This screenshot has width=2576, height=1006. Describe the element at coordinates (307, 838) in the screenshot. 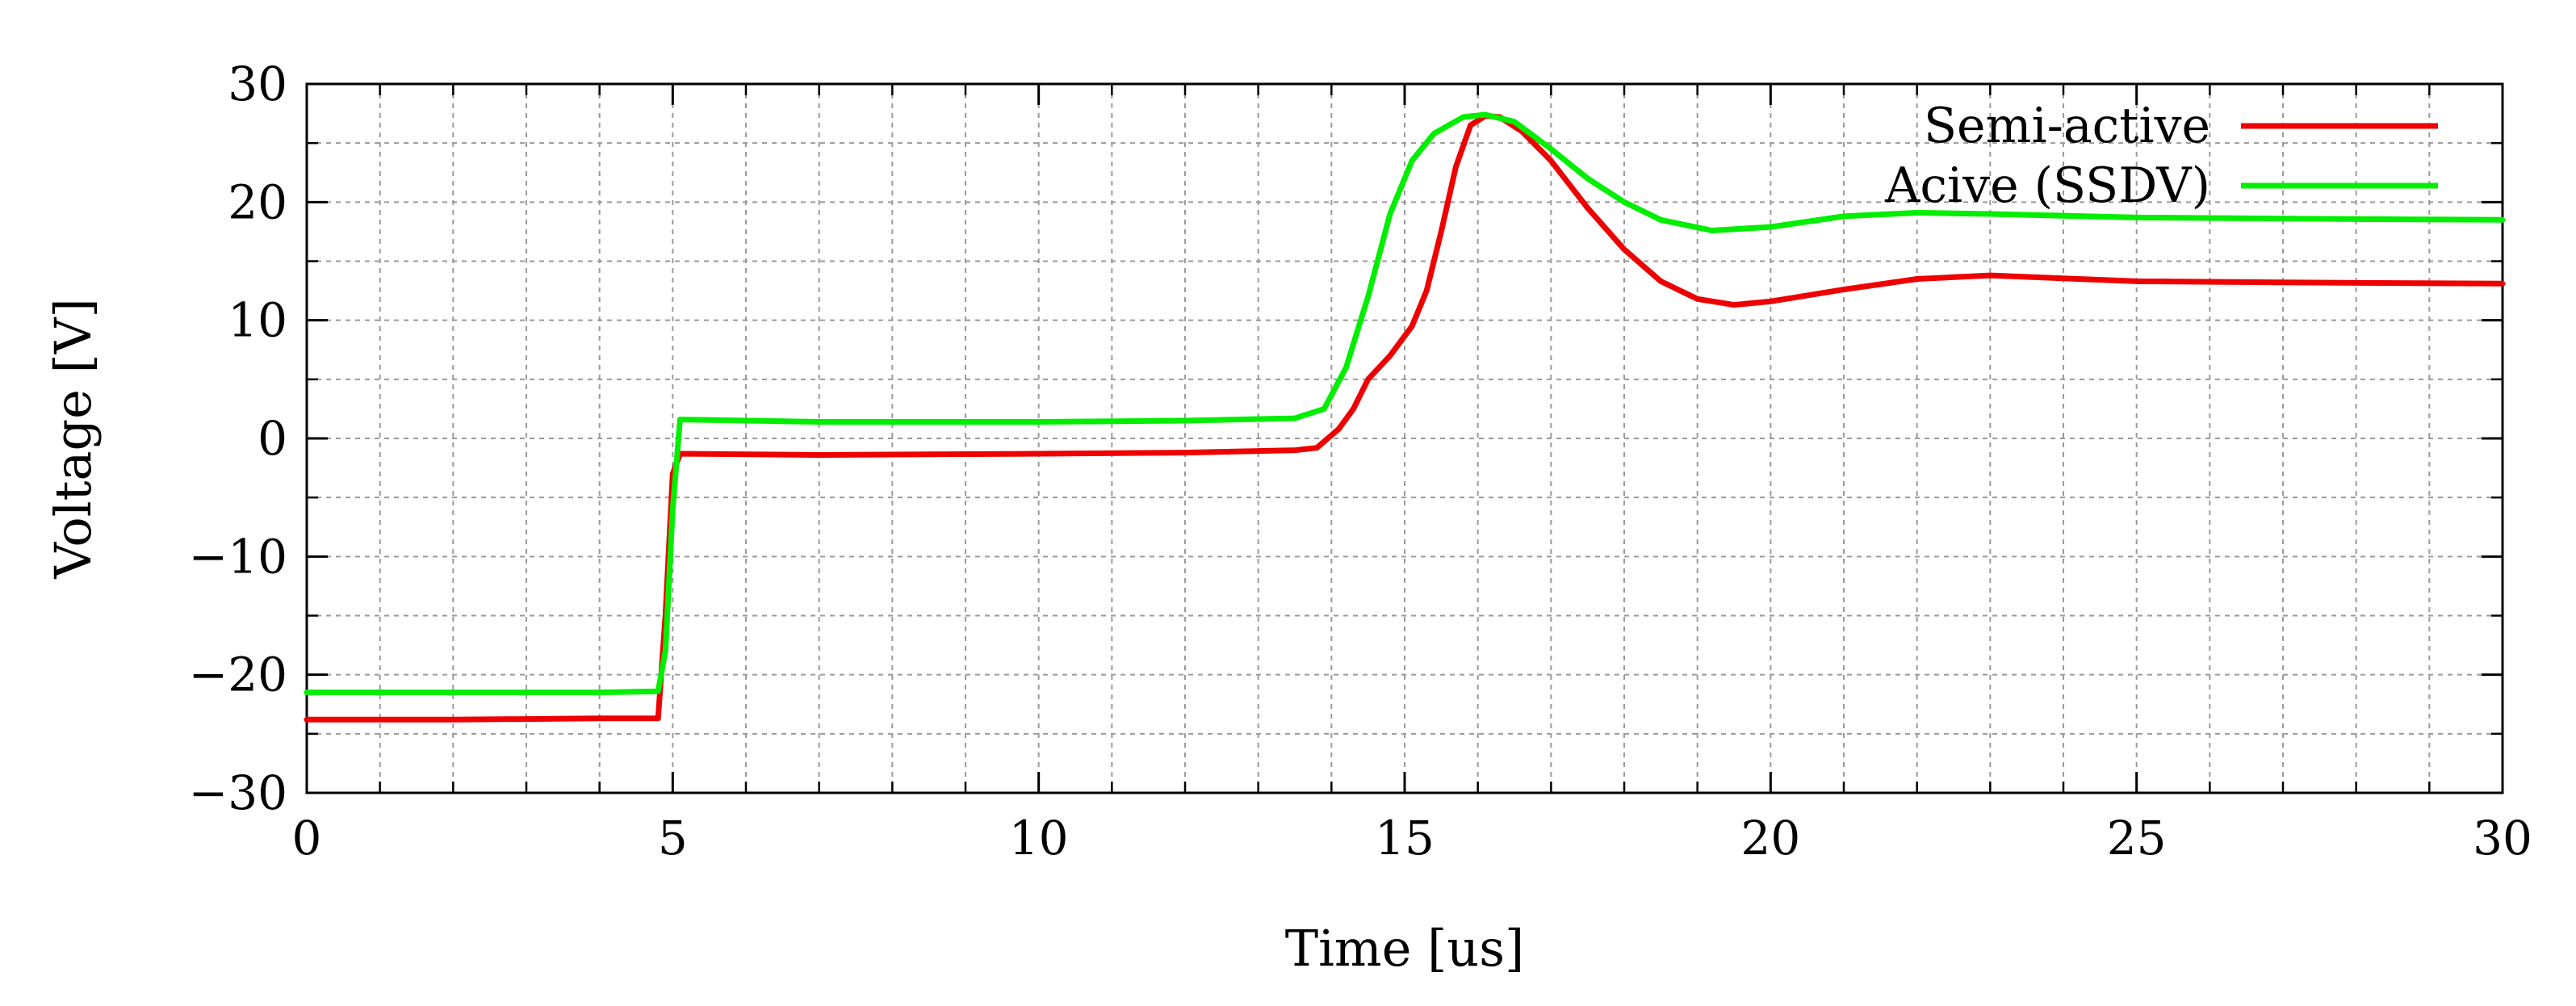

I see `x-tick-label: 0` at that location.